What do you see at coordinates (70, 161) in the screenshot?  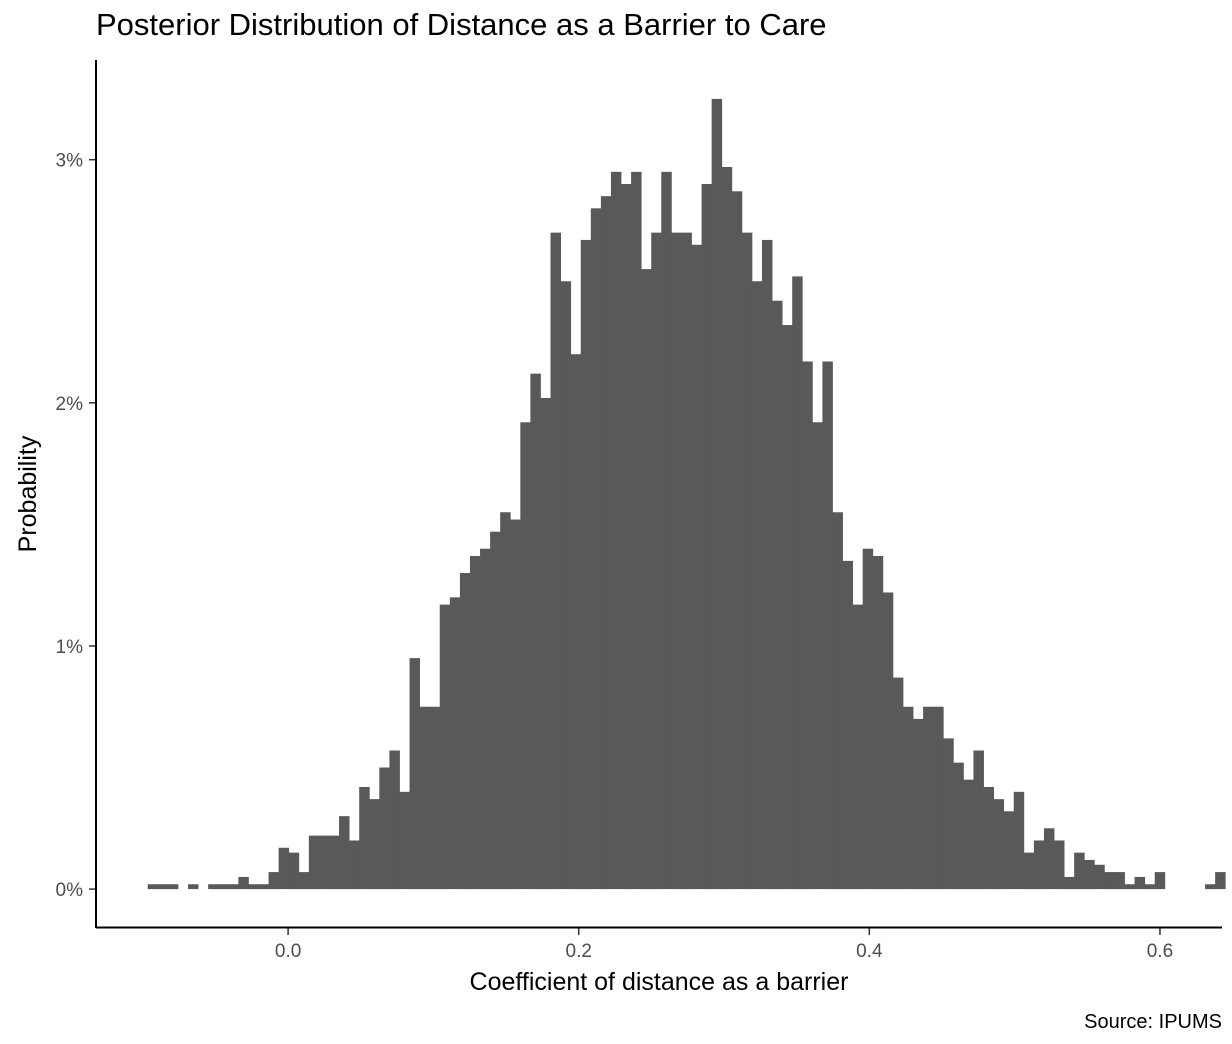 I see `y-tick-label: 3%` at bounding box center [70, 161].